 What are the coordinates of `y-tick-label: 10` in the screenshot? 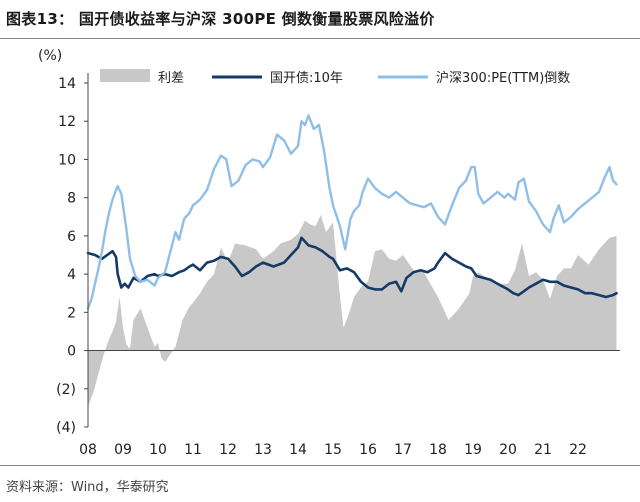 It's located at (67, 160).